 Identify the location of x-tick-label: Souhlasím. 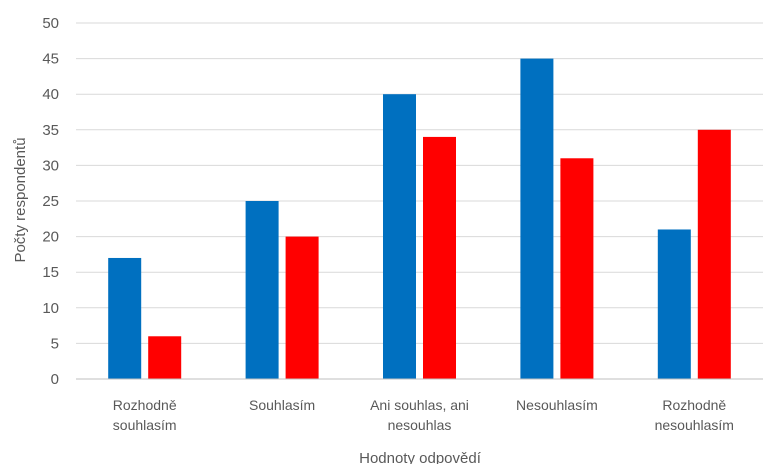
(282, 405).